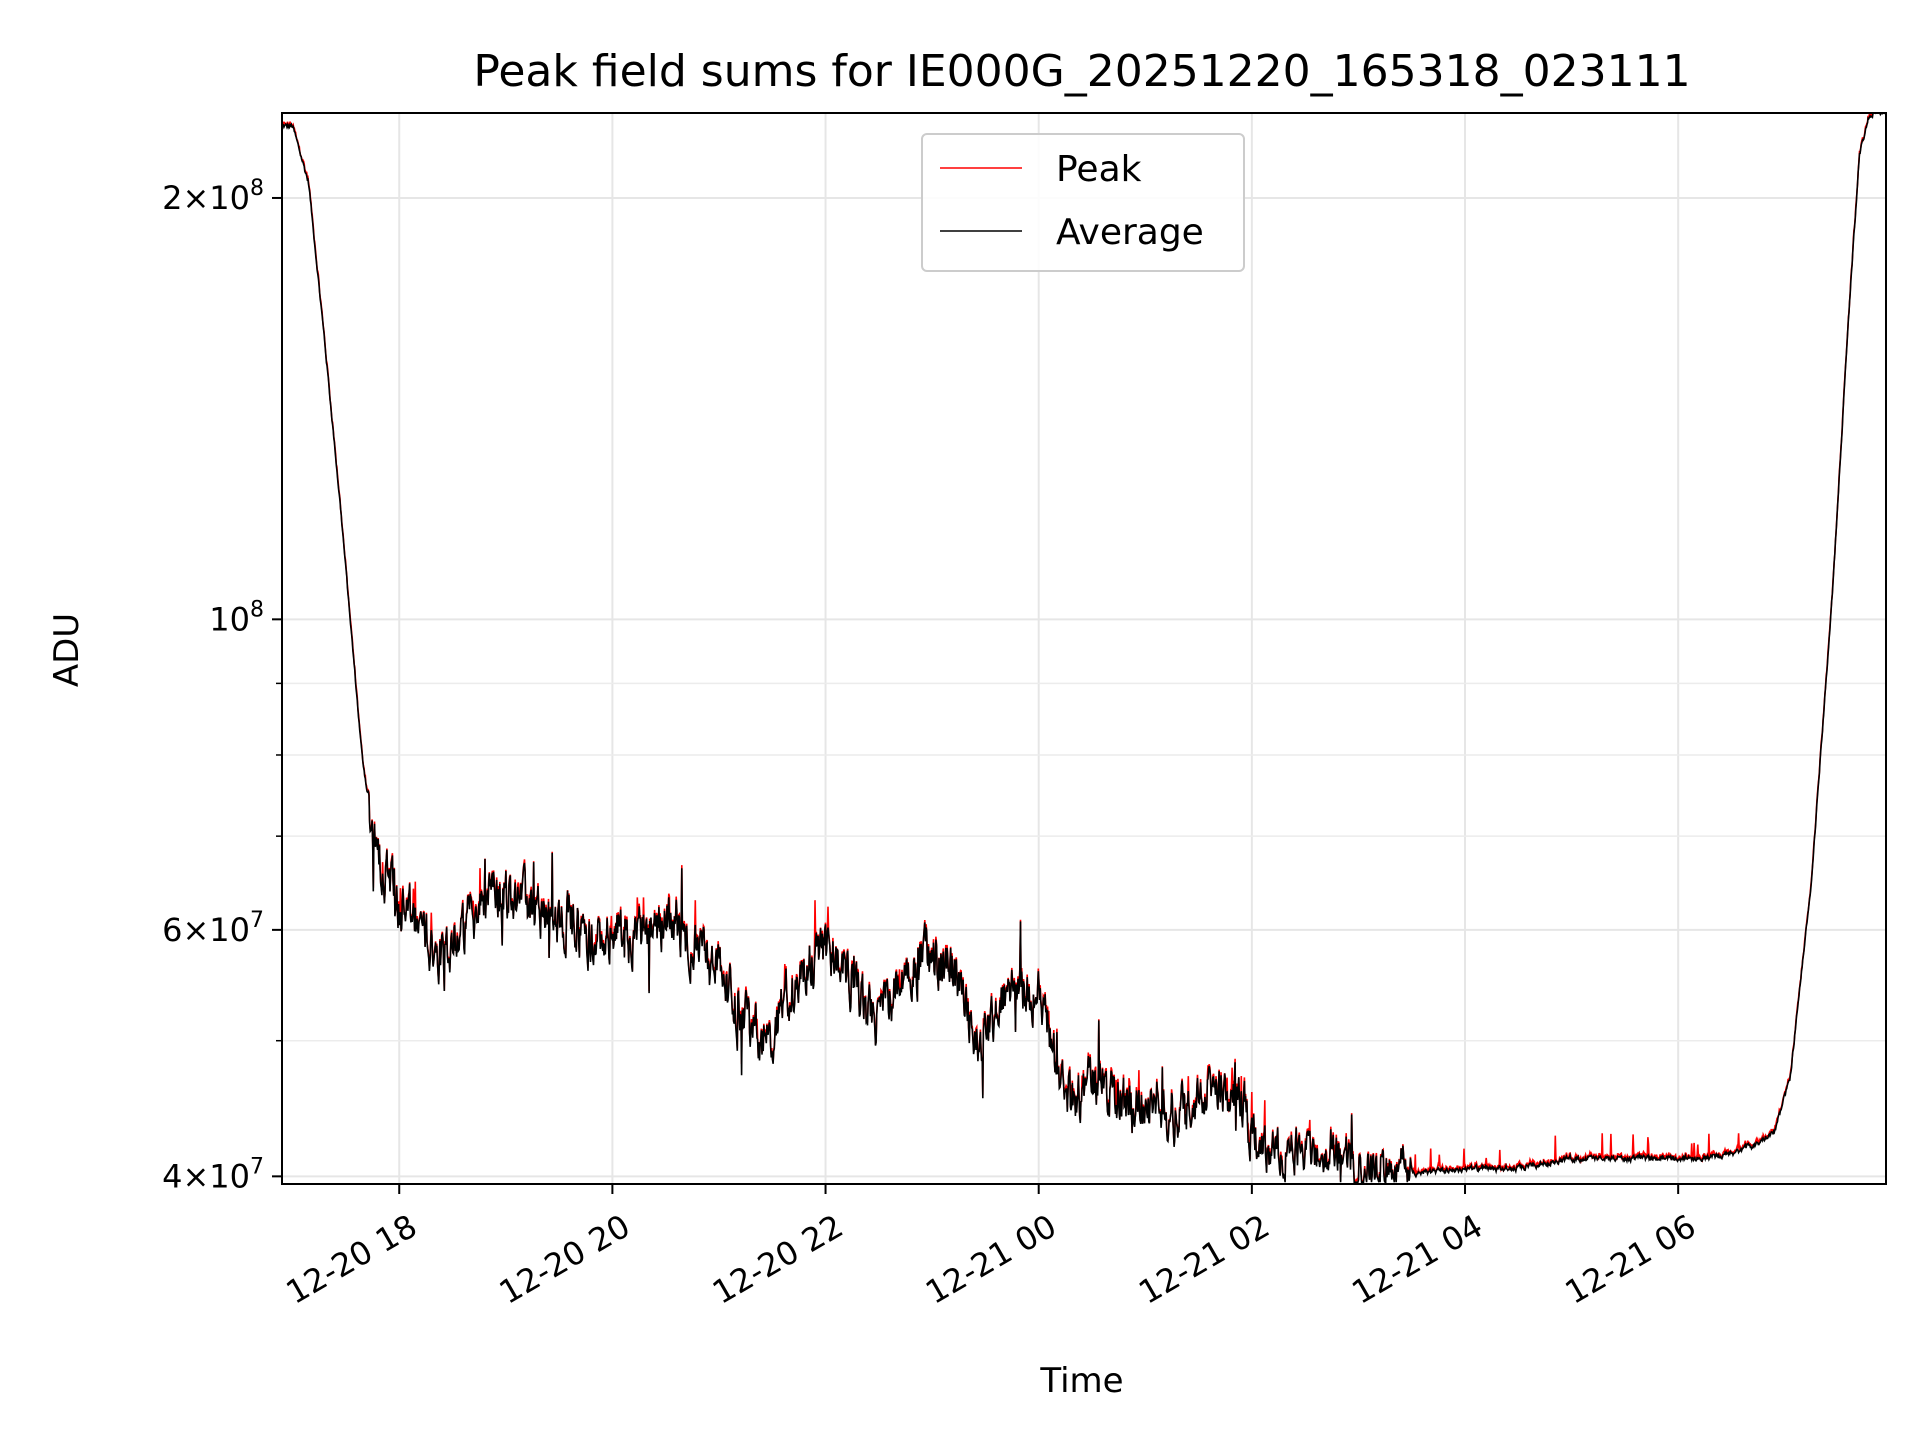  Describe the element at coordinates (213, 196) in the screenshot. I see `y-tick-label: 2×108` at that location.